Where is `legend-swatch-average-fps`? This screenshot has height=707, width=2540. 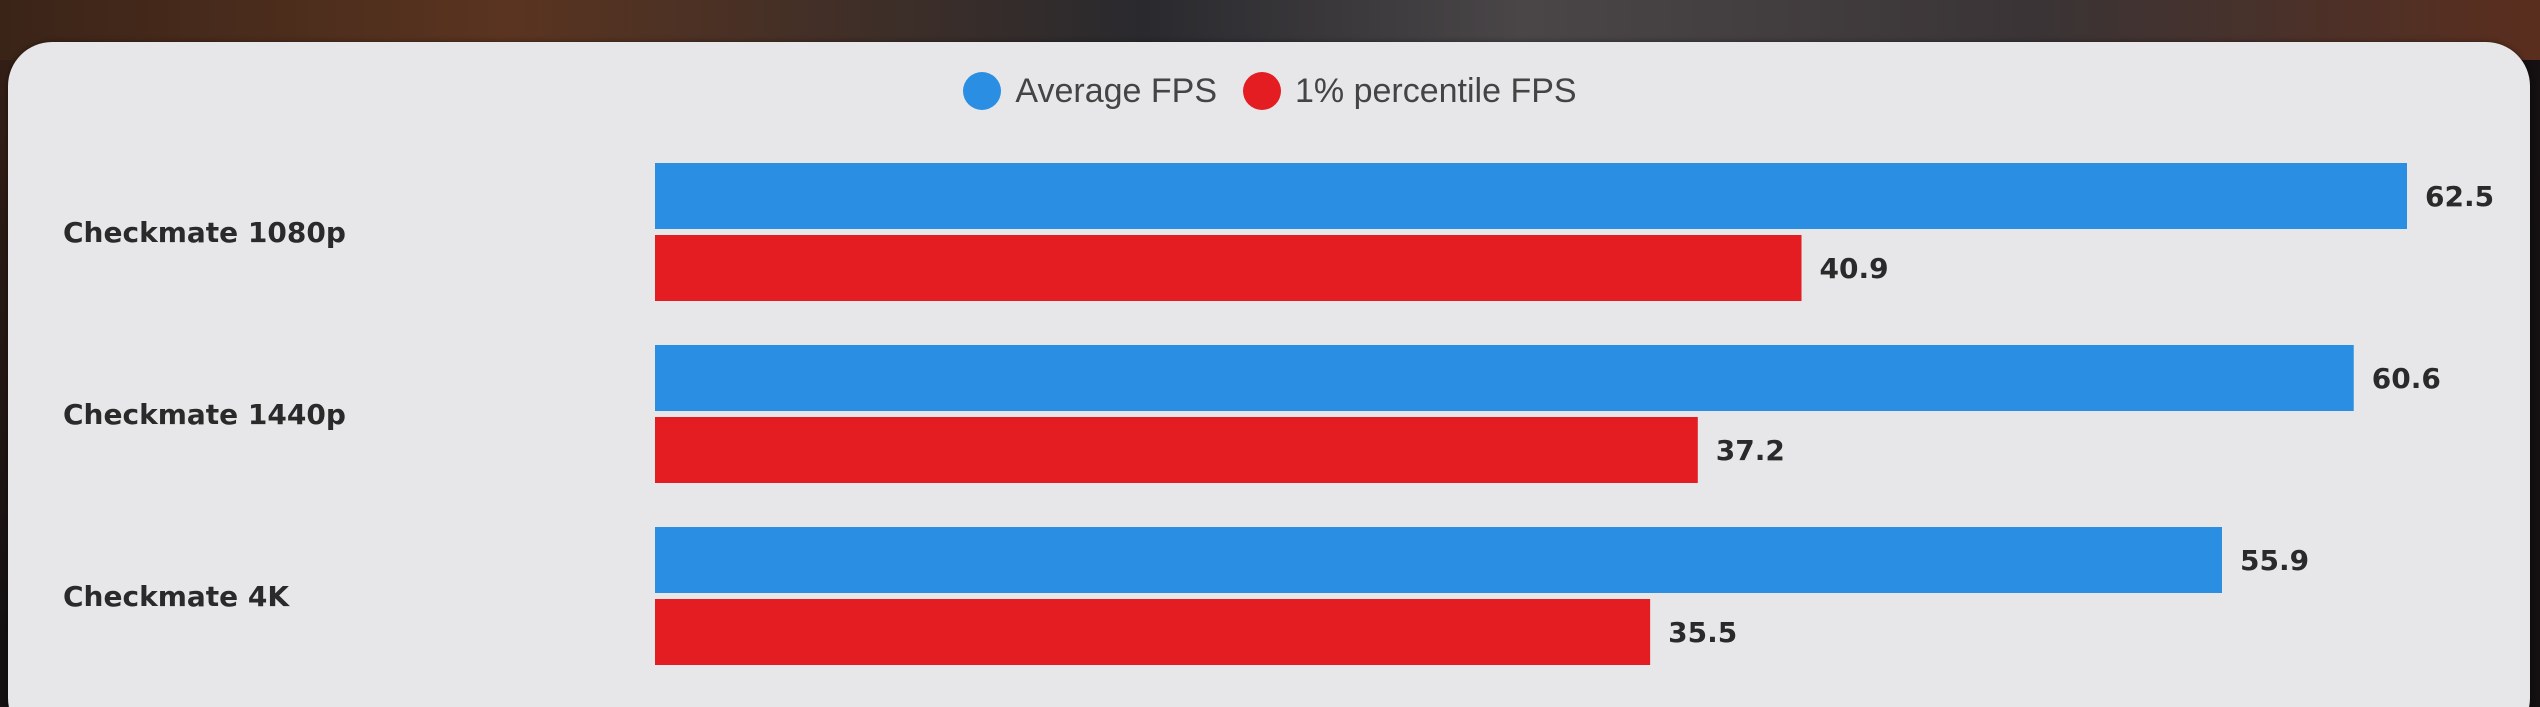
legend-swatch-average-fps is located at coordinates (982, 91).